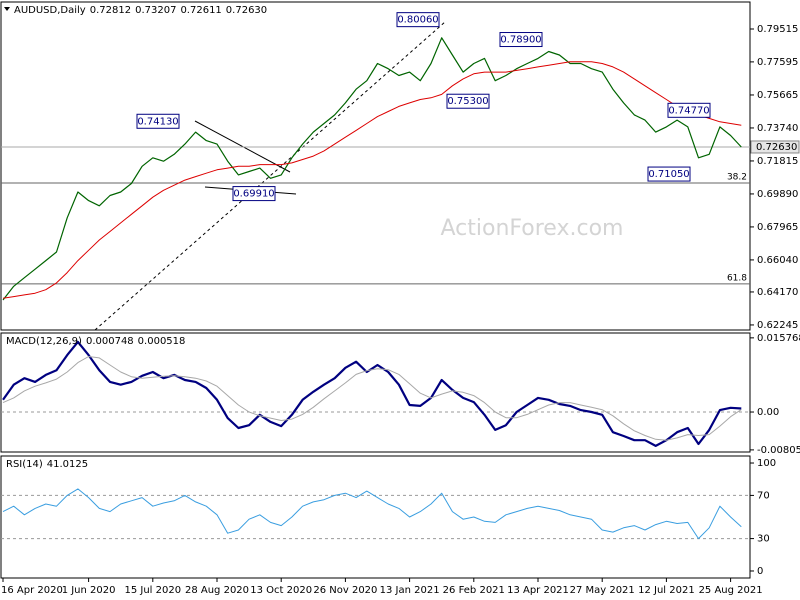 The height and width of the screenshot is (600, 800). Describe the element at coordinates (602, 590) in the screenshot. I see `x-tick-label: 27 May 2021` at that location.